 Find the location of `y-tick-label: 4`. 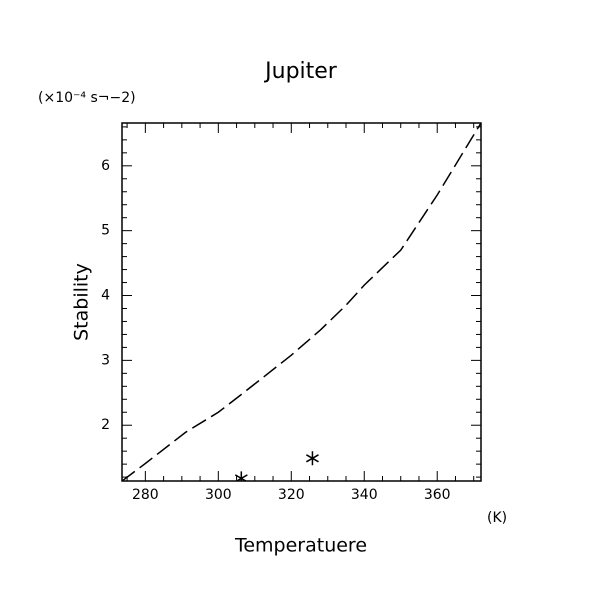

y-tick-label: 4 is located at coordinates (105, 296).